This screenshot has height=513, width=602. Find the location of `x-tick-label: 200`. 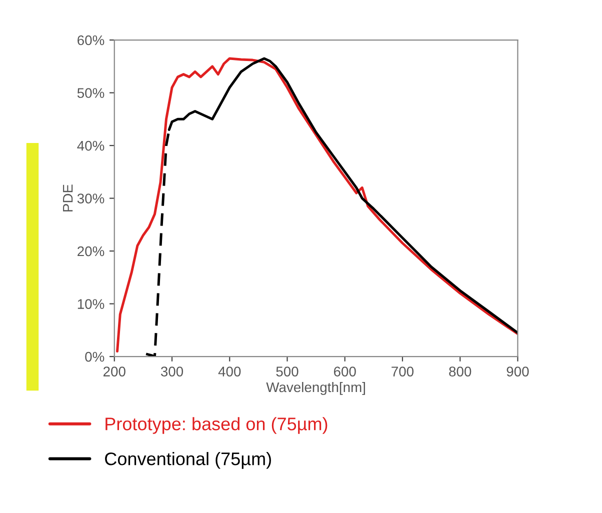

x-tick-label: 200 is located at coordinates (114, 371).